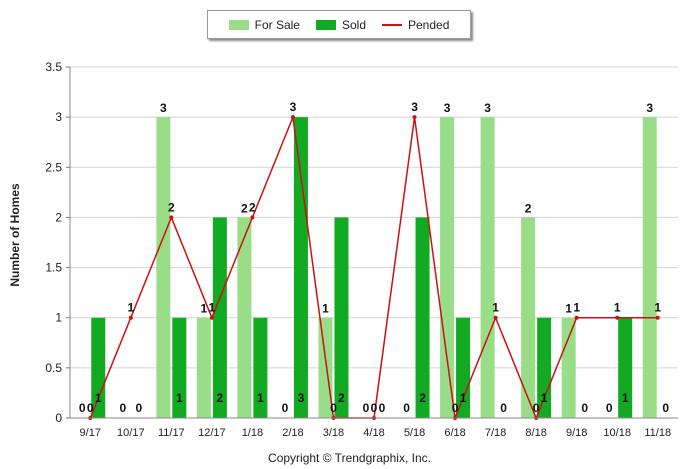 The height and width of the screenshot is (469, 699). What do you see at coordinates (392, 24) in the screenshot?
I see `legend-swatch-pended` at bounding box center [392, 24].